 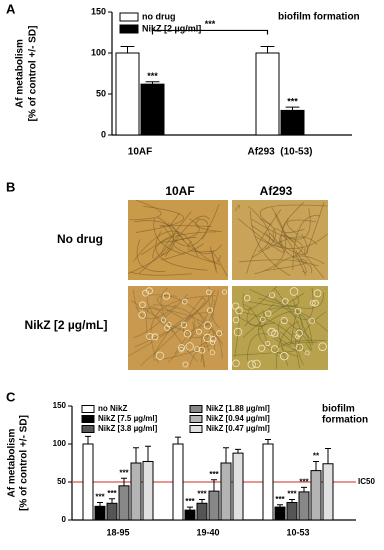 What do you see at coordinates (238, 428) in the screenshot?
I see `legend-label: NikZ [0.47 µg/ml]` at bounding box center [238, 428].